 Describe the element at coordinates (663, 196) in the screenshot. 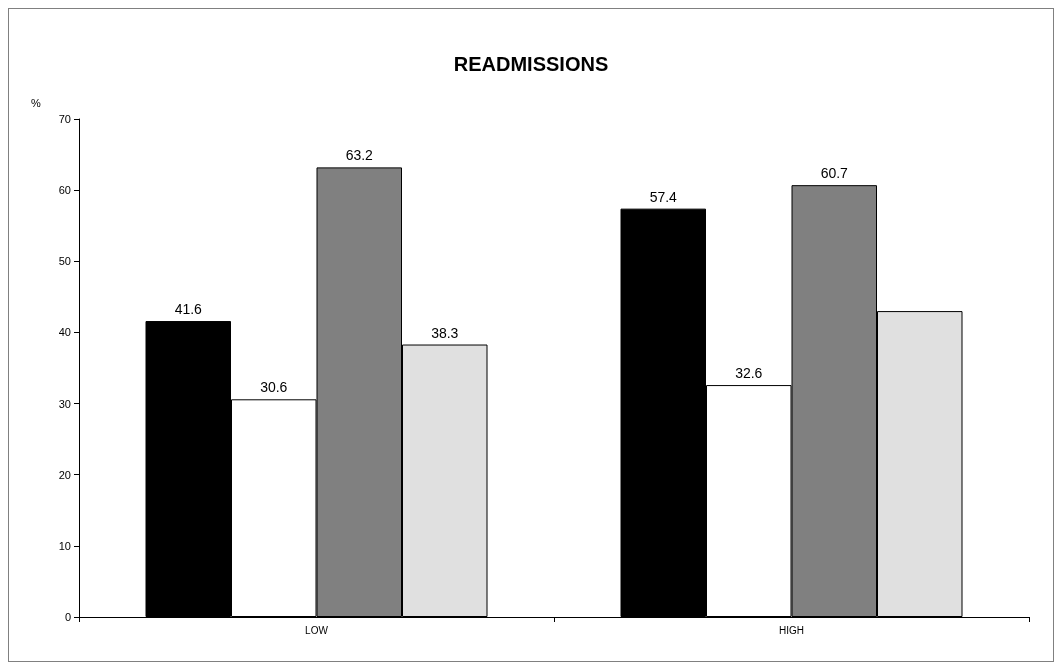

I see `data-label: 57.4` at that location.